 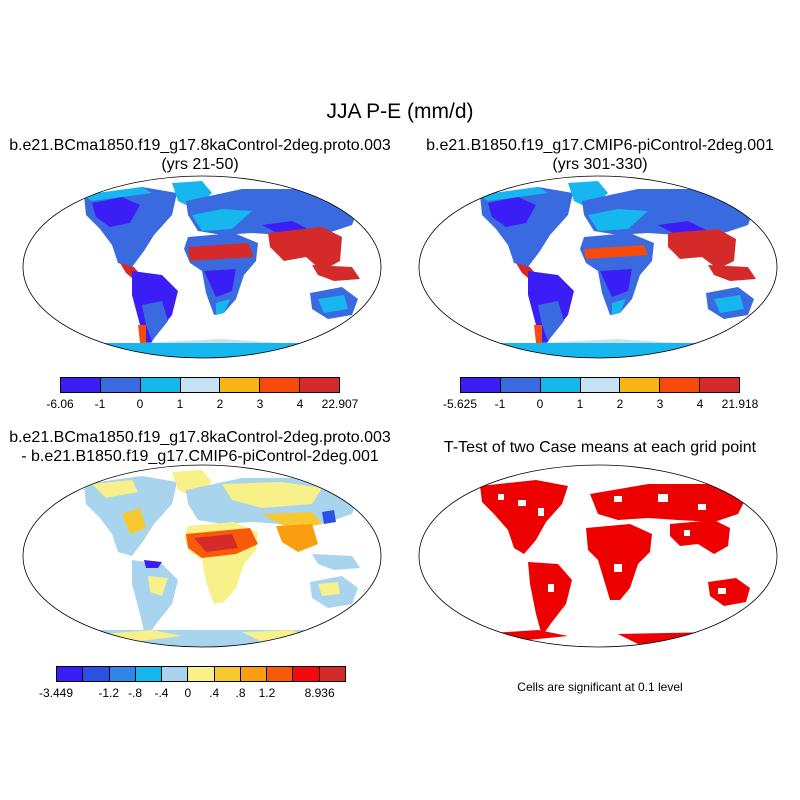 What do you see at coordinates (161, 693) in the screenshot?
I see `colorbar-tick-label: -.4` at bounding box center [161, 693].